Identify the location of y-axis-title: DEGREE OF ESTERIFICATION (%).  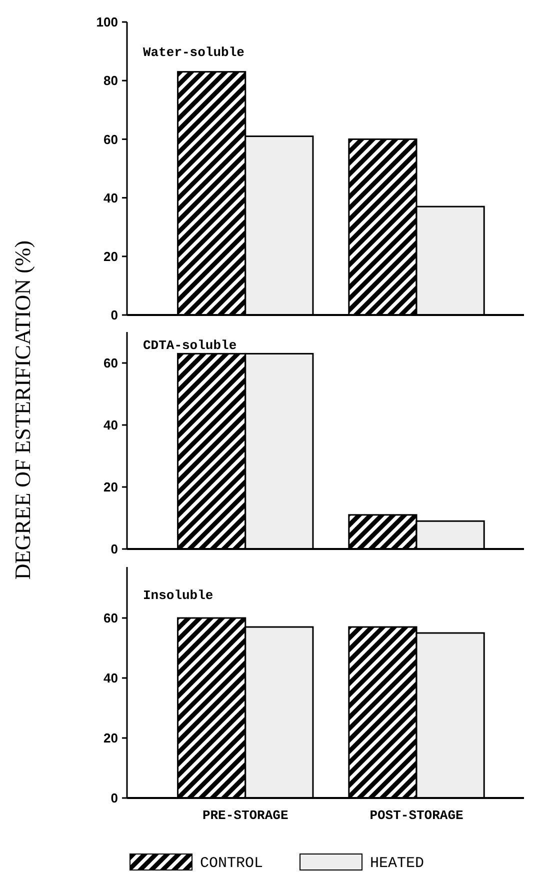
(22, 410).